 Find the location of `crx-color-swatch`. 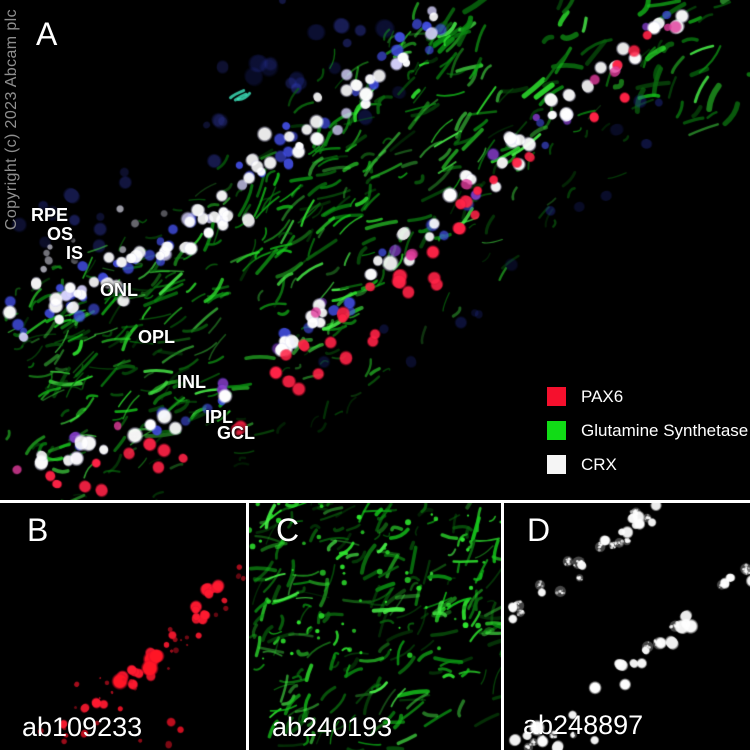

crx-color-swatch is located at coordinates (556, 464).